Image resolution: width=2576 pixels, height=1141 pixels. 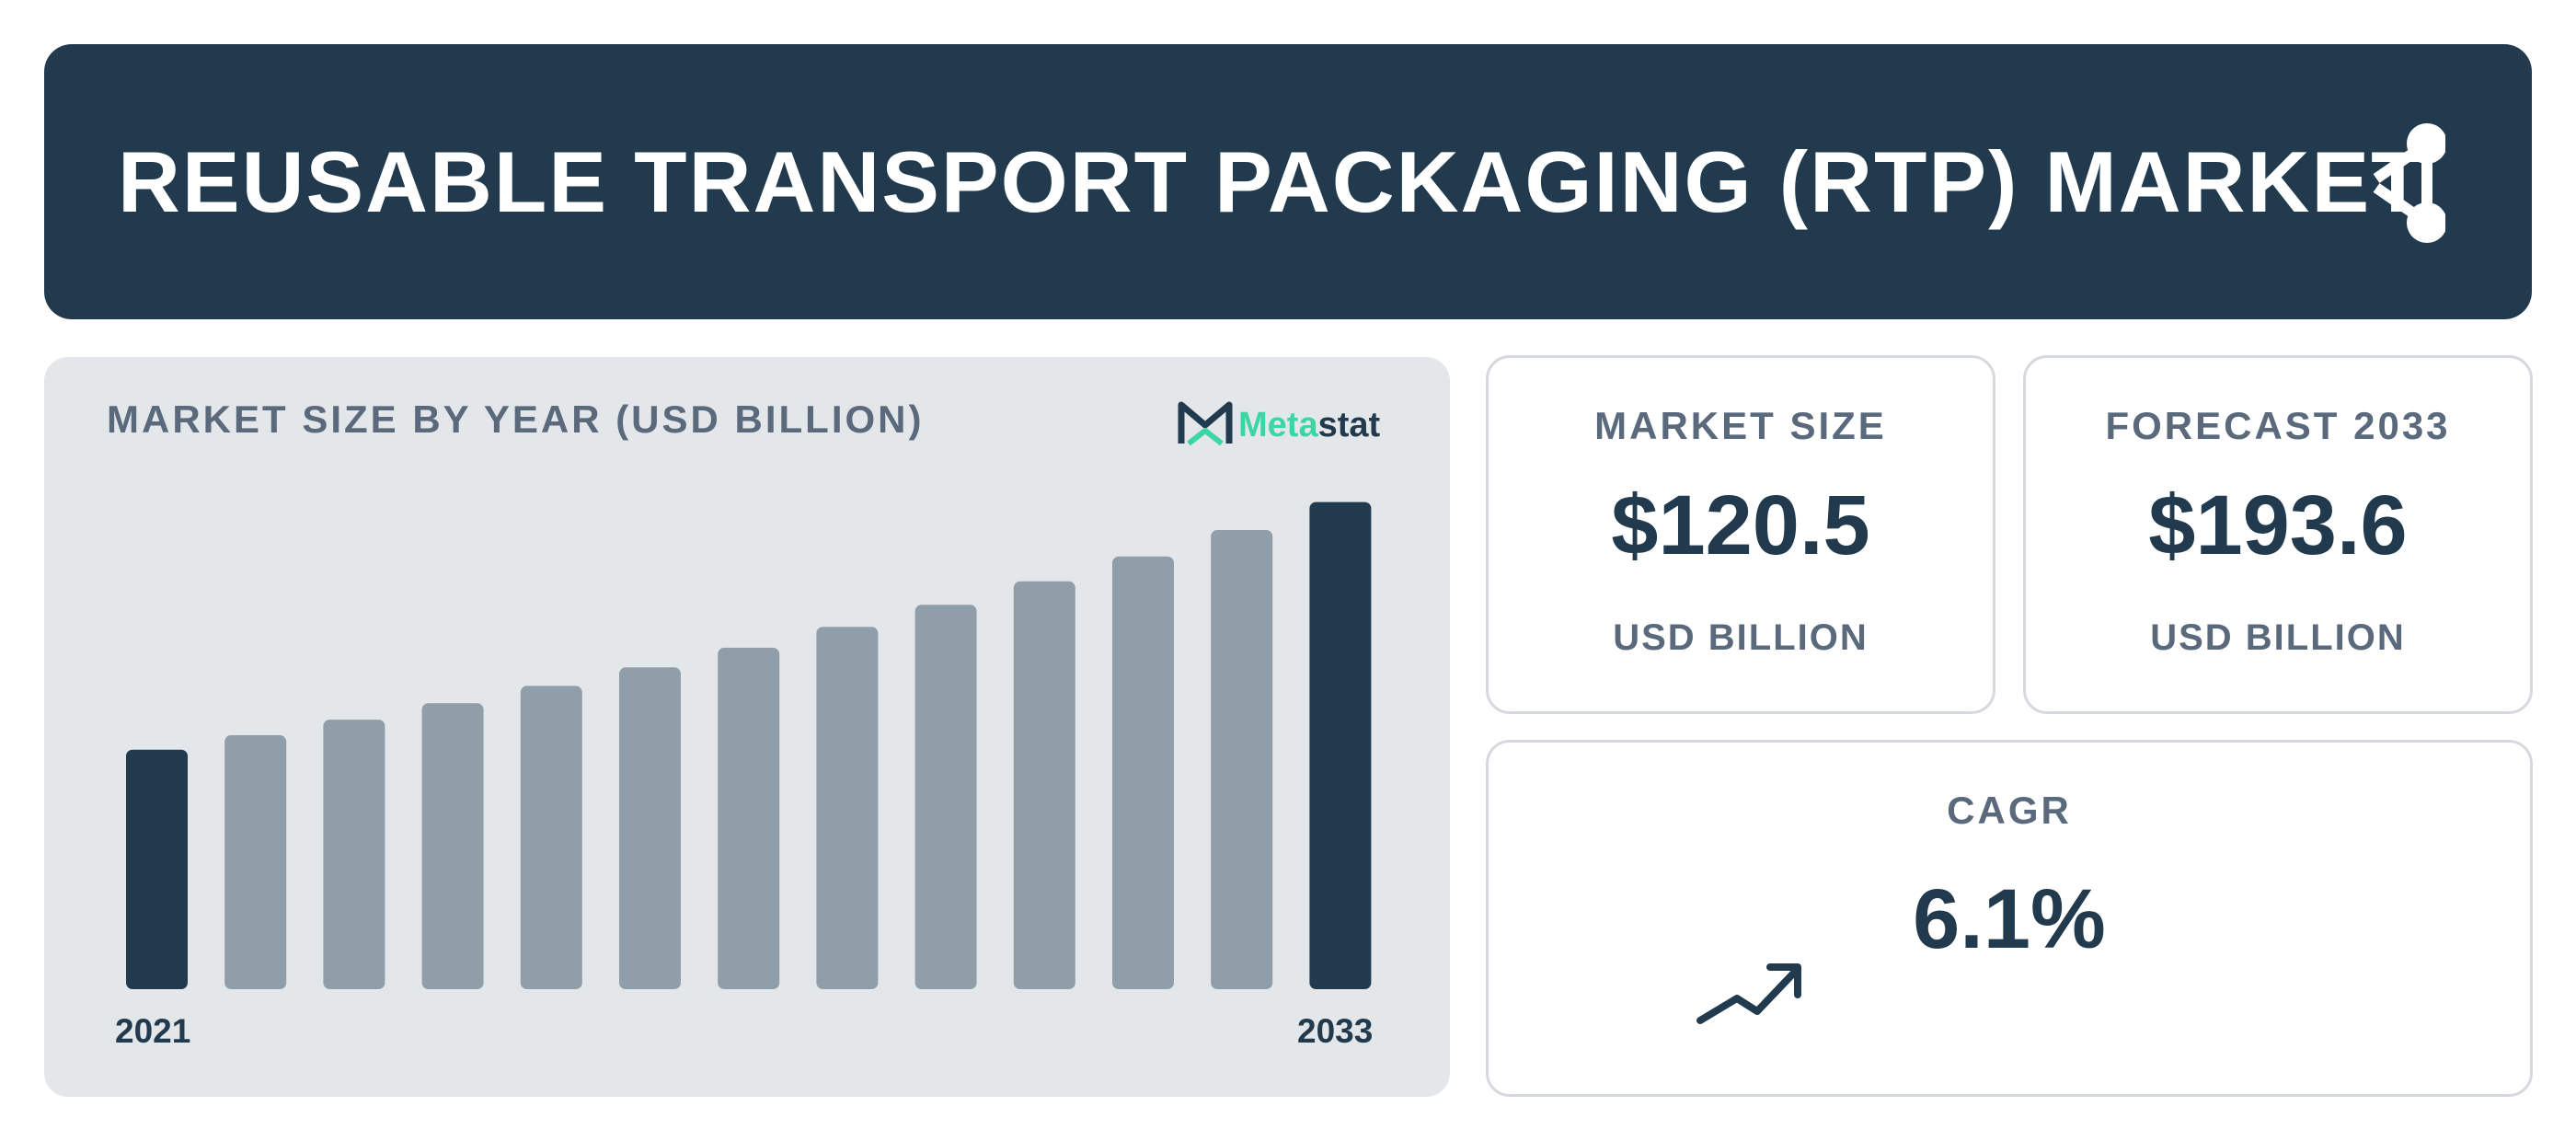 What do you see at coordinates (516, 420) in the screenshot?
I see `chart-title: MARKET SIZE BY YEAR (USD BILLION)` at bounding box center [516, 420].